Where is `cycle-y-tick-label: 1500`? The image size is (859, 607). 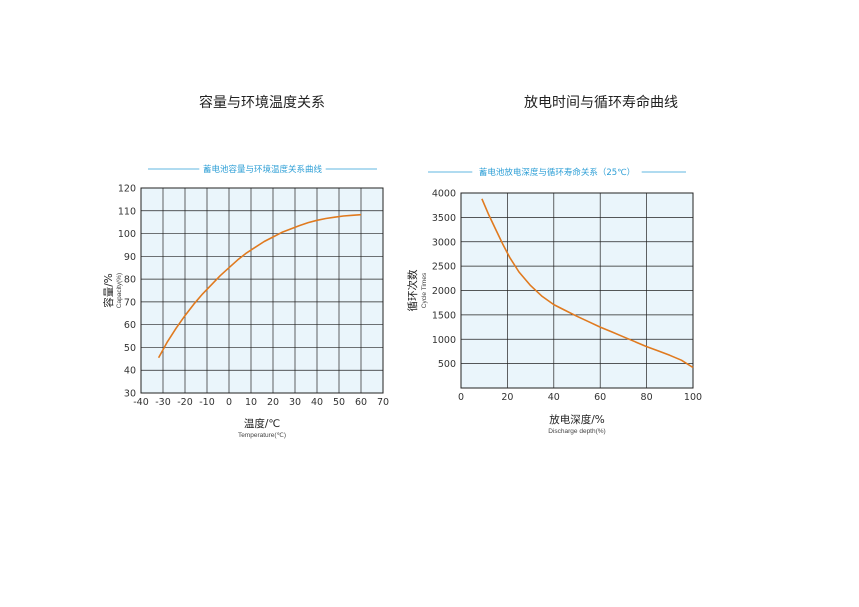 cycle-y-tick-label: 1500 is located at coordinates (444, 315).